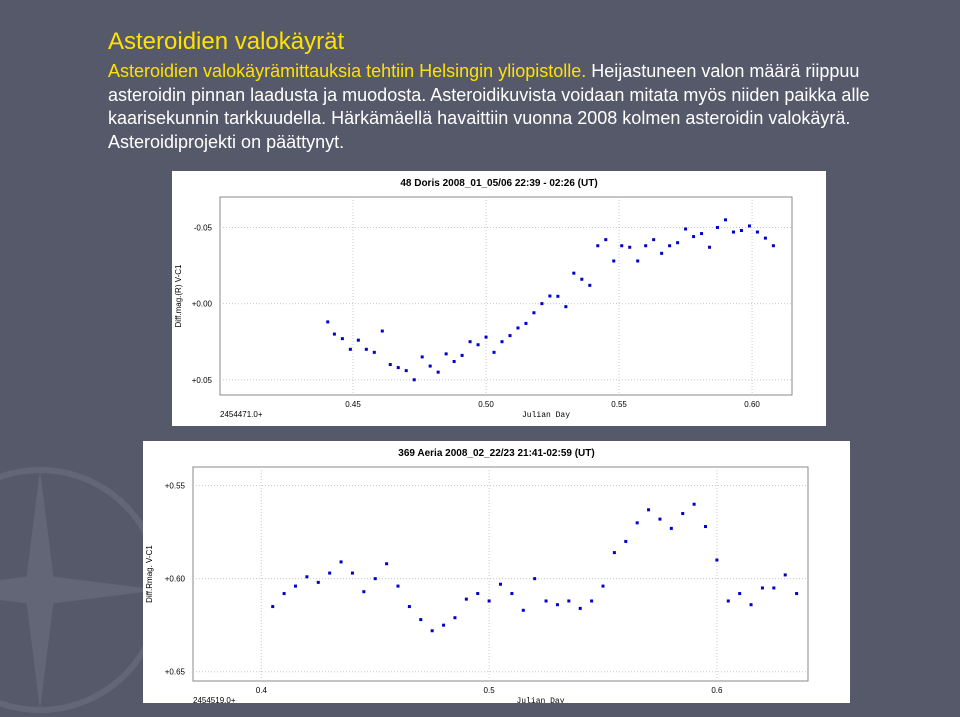 This screenshot has height=717, width=960. What do you see at coordinates (178, 296) in the screenshot?
I see `y-axis-label: Diff.mag.(R) V-C1` at bounding box center [178, 296].